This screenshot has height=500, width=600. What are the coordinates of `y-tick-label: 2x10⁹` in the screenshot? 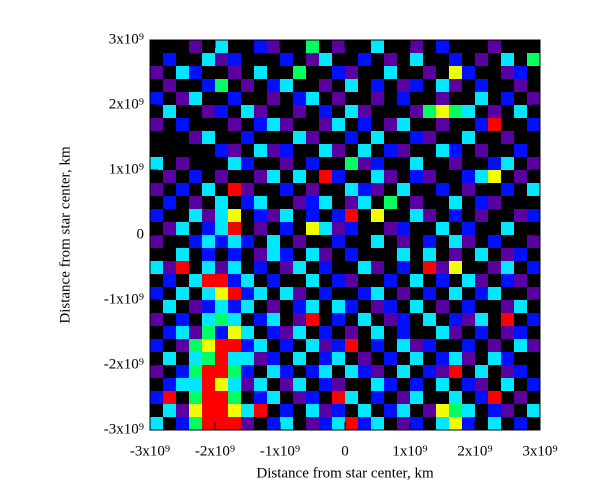 It's located at (126, 104).